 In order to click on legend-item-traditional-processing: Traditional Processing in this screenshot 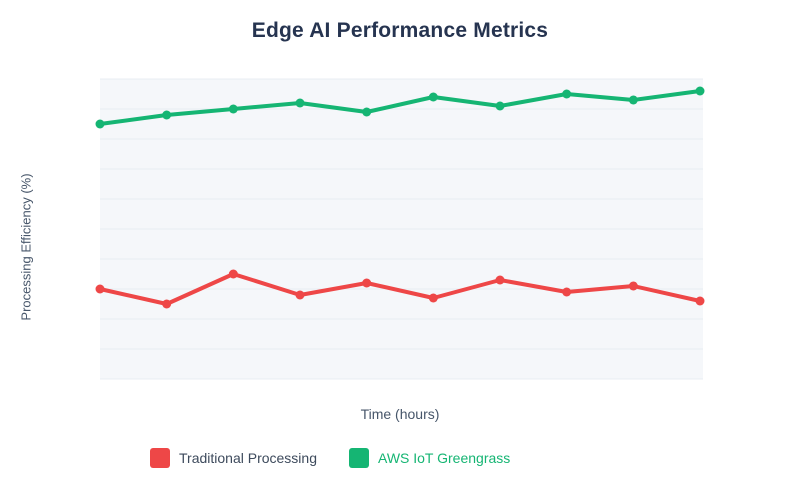, I will do `click(233, 458)`.